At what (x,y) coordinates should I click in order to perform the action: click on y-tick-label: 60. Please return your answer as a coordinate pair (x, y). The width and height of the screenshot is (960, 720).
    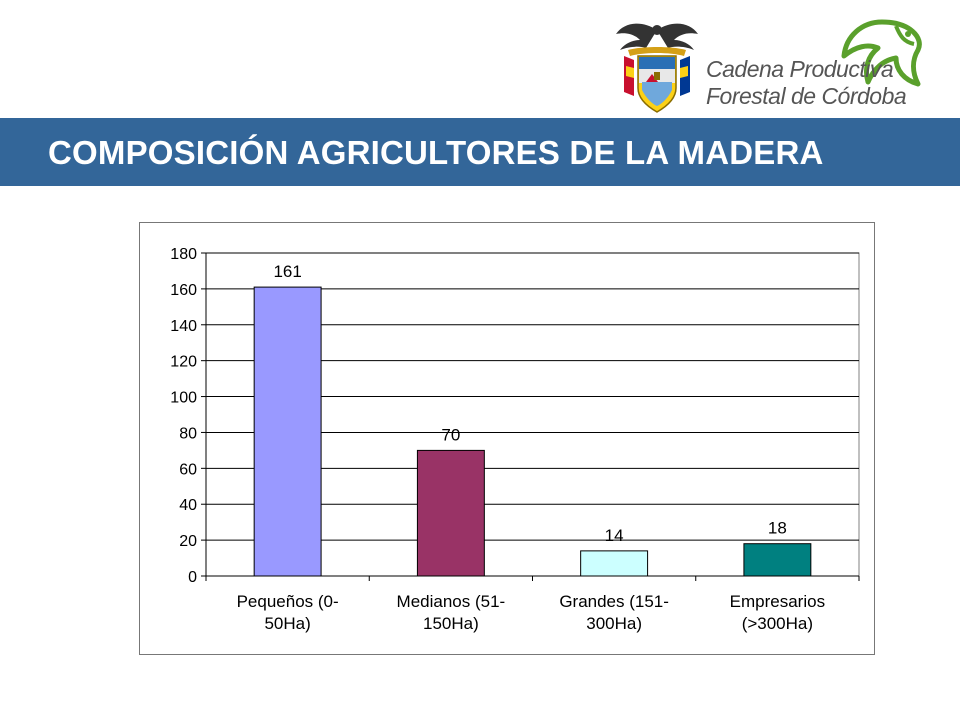
    Looking at the image, I should click on (188, 469).